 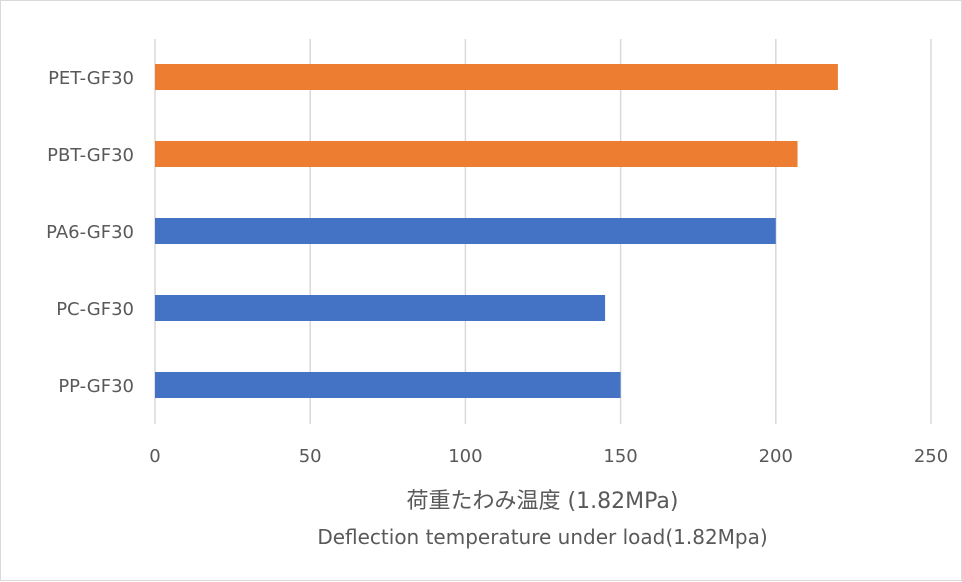 What do you see at coordinates (90, 232) in the screenshot?
I see `category-label-pa6-gf30: PA6-GF30` at bounding box center [90, 232].